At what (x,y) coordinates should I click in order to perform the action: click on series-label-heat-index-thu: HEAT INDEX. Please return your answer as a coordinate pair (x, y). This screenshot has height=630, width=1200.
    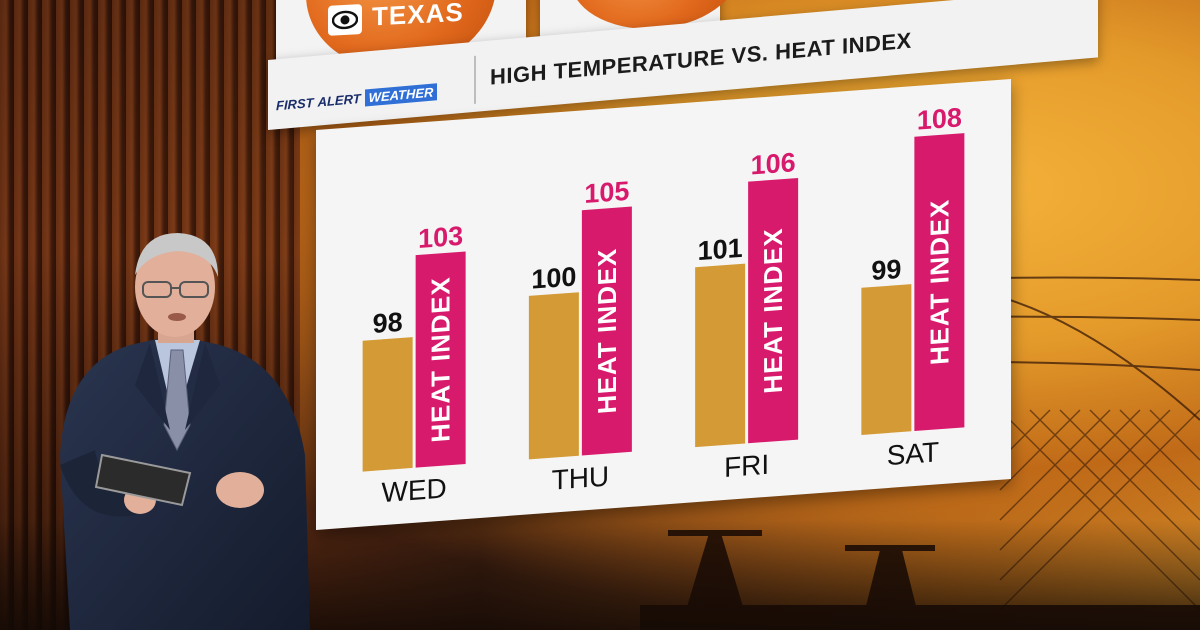
    Looking at the image, I should click on (607, 331).